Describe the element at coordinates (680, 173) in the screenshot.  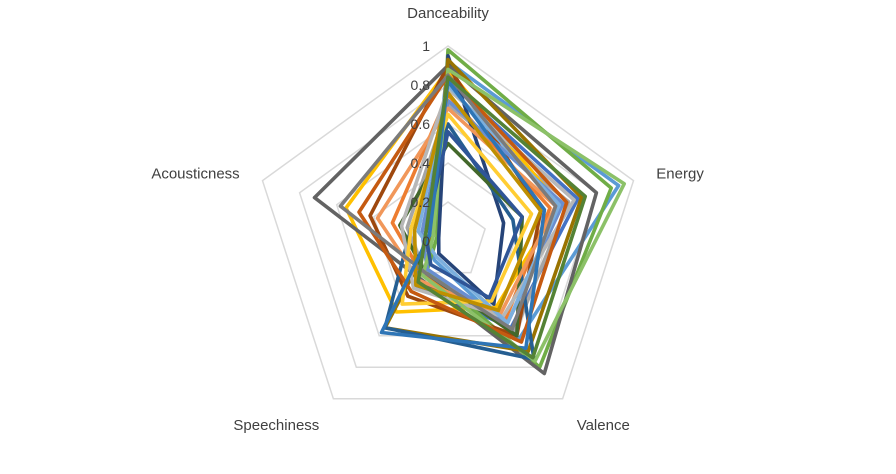
I see `axis-label-energy: Energy` at that location.